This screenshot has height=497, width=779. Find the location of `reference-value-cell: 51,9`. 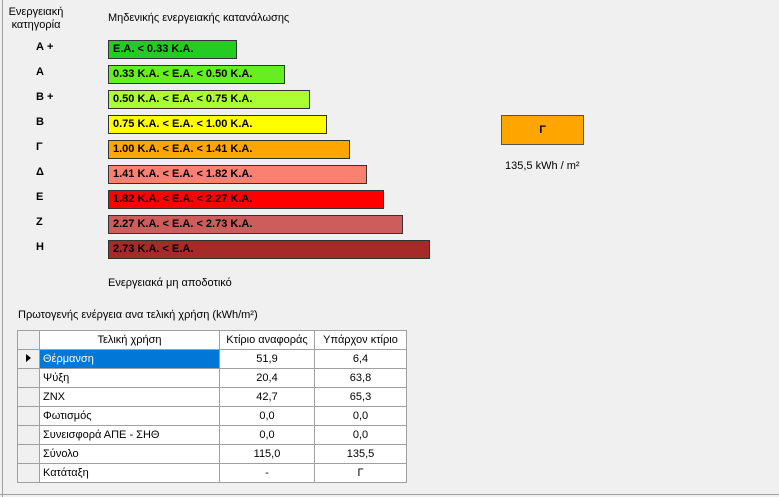

reference-value-cell: 51,9 is located at coordinates (267, 359).